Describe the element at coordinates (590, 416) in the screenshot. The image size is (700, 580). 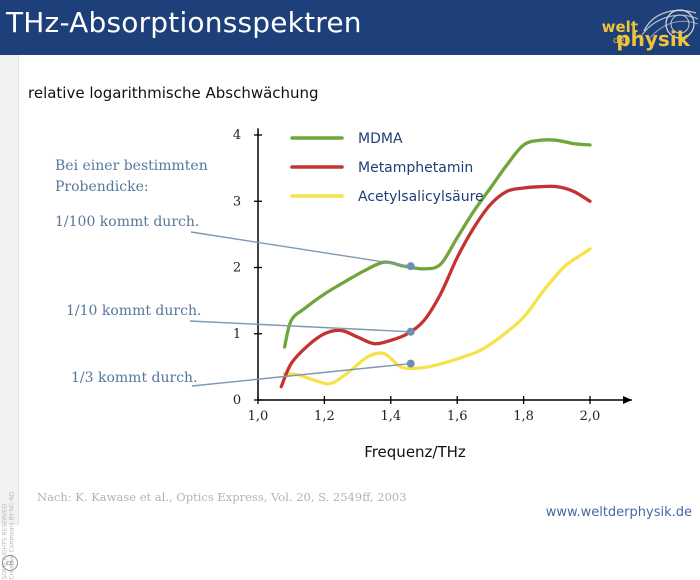
I see `x-tick-label: 2,0` at that location.